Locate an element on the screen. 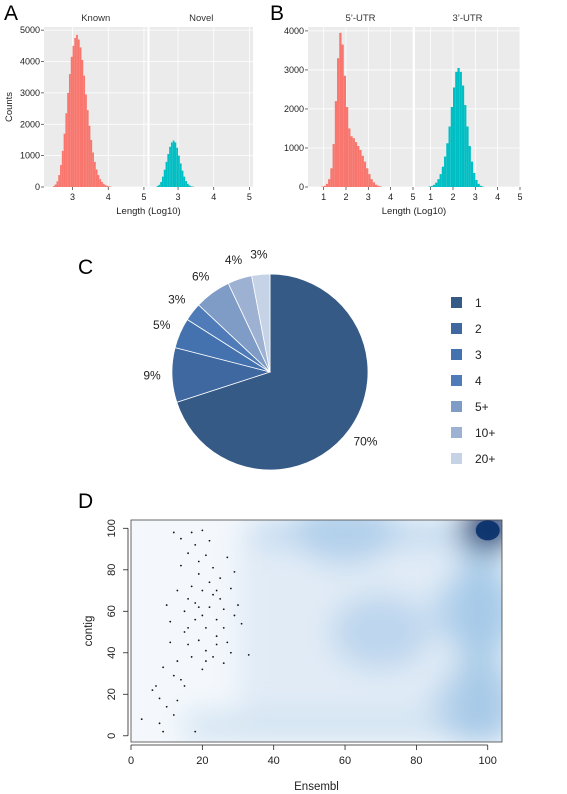  facet-label: Known is located at coordinates (95, 18).